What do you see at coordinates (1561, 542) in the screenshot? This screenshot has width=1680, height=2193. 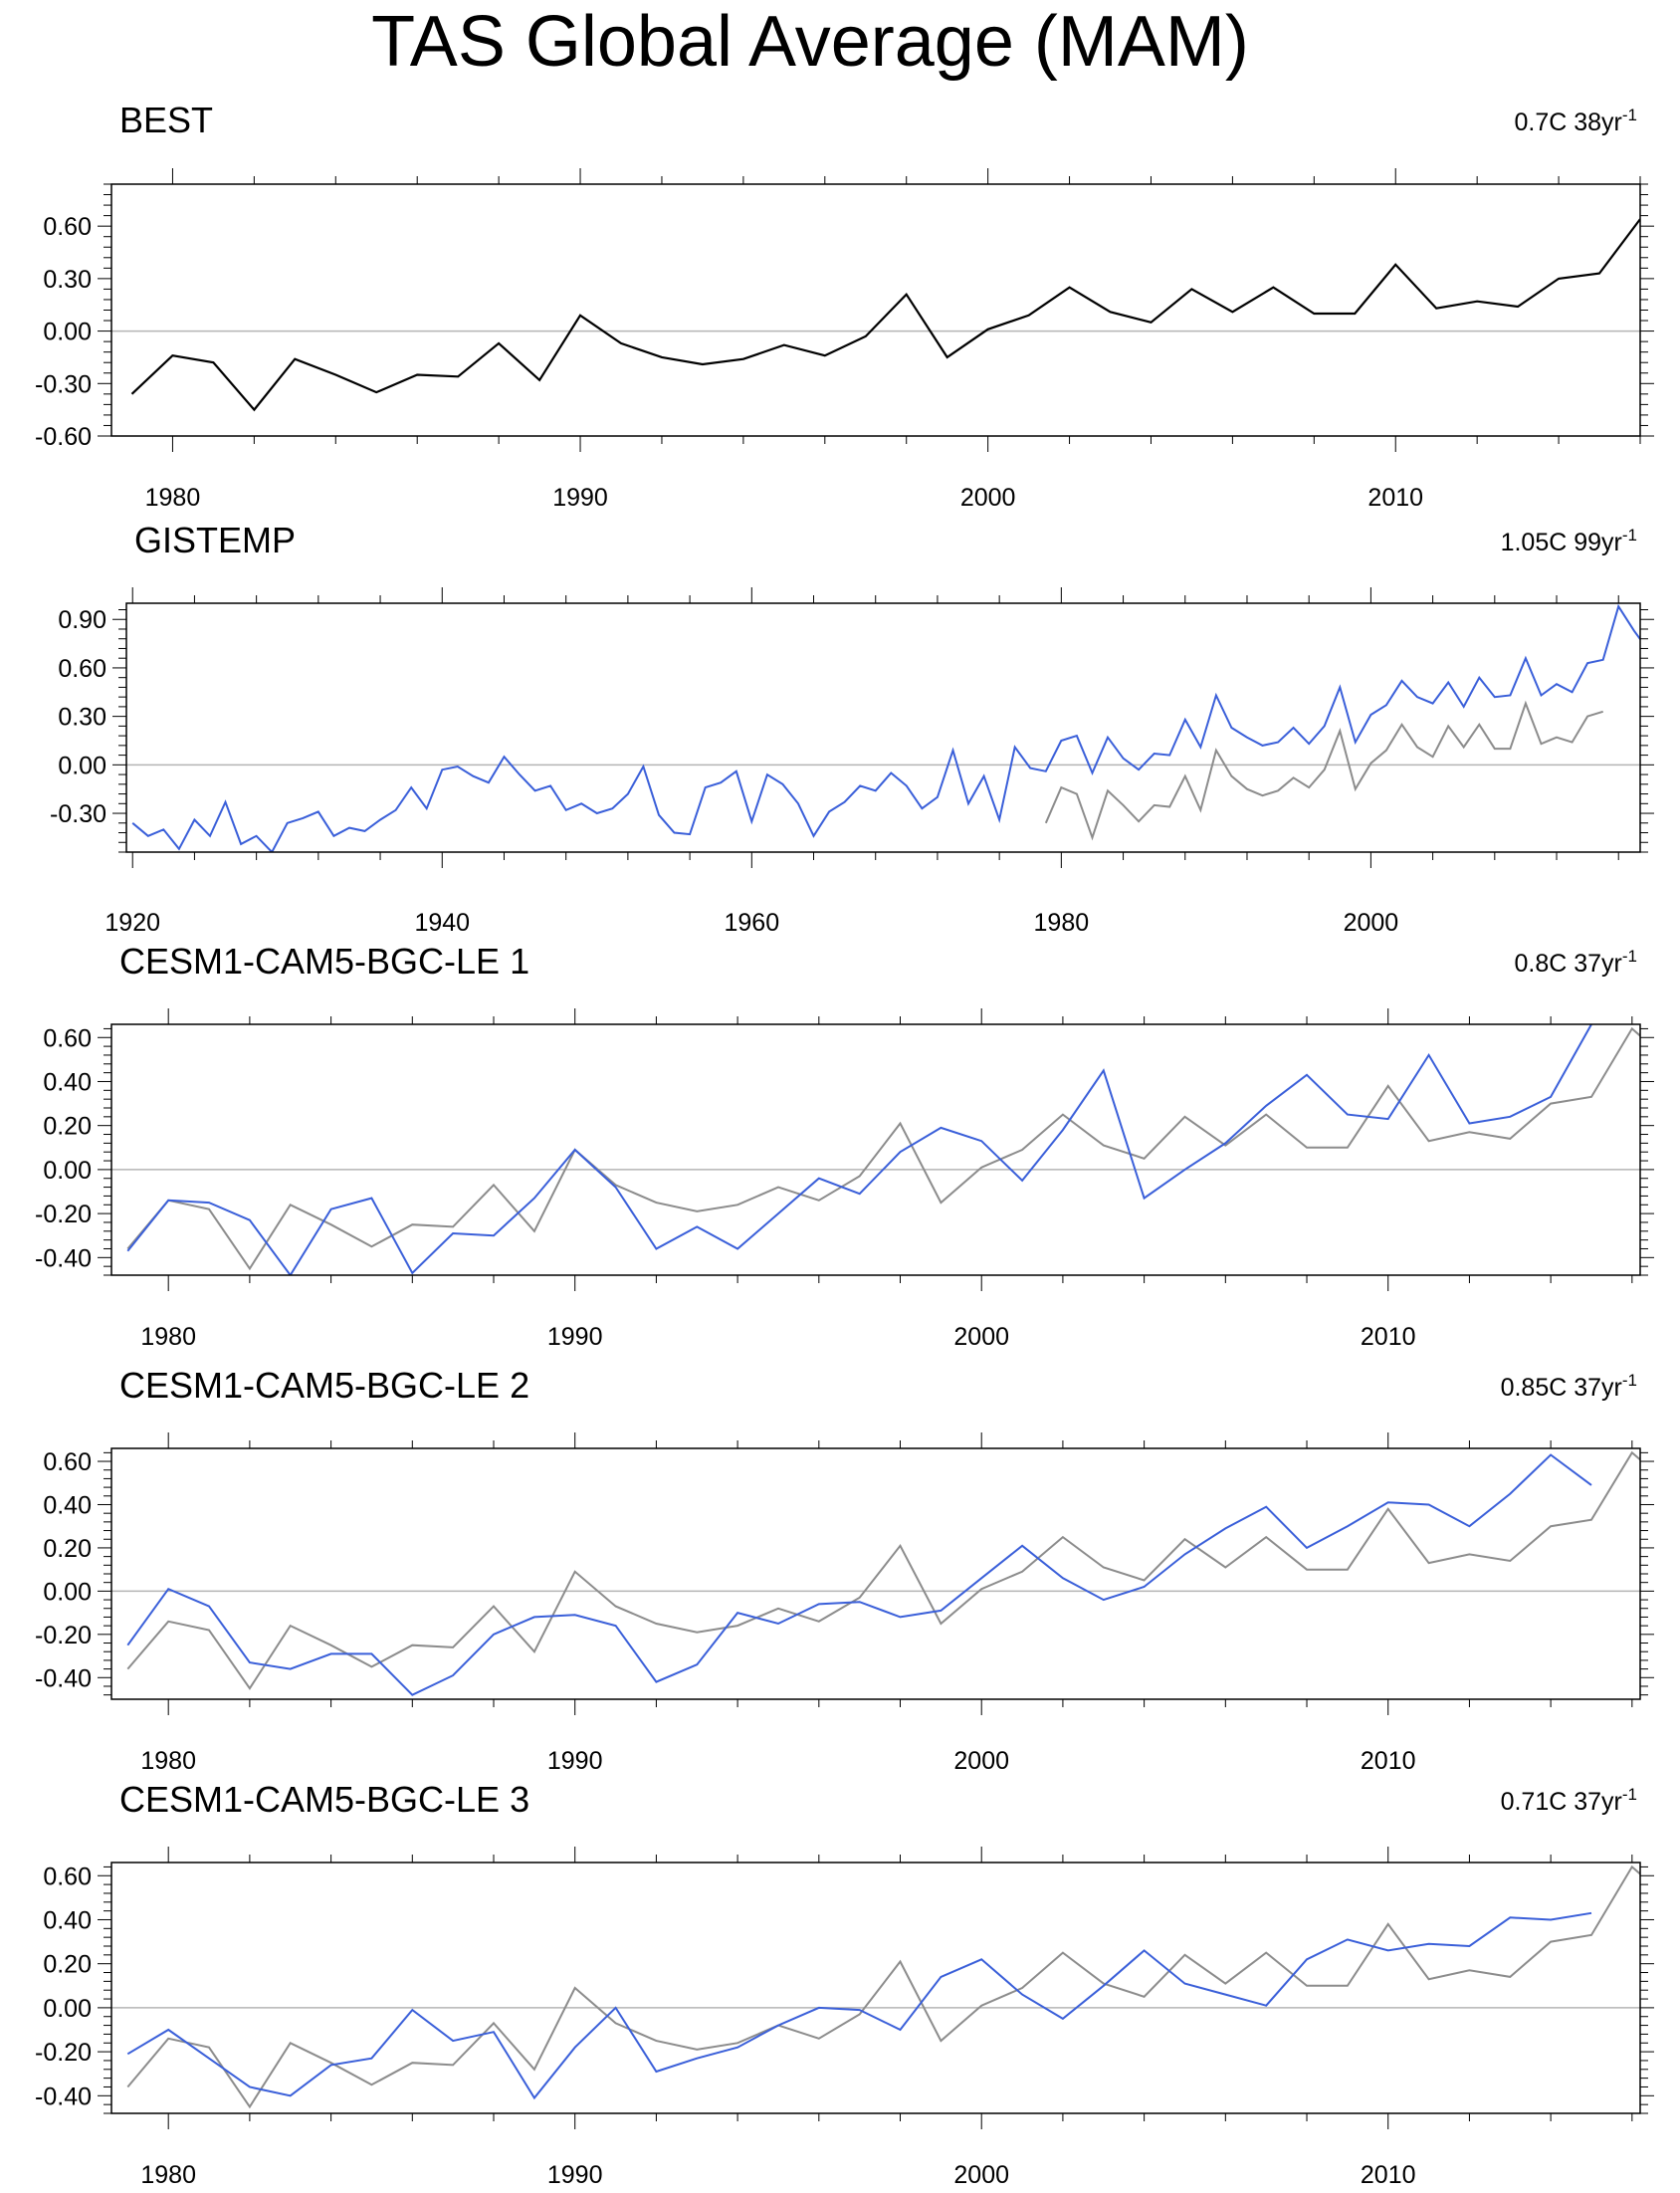 I see `trend-value: 1.05C 99yr` at bounding box center [1561, 542].